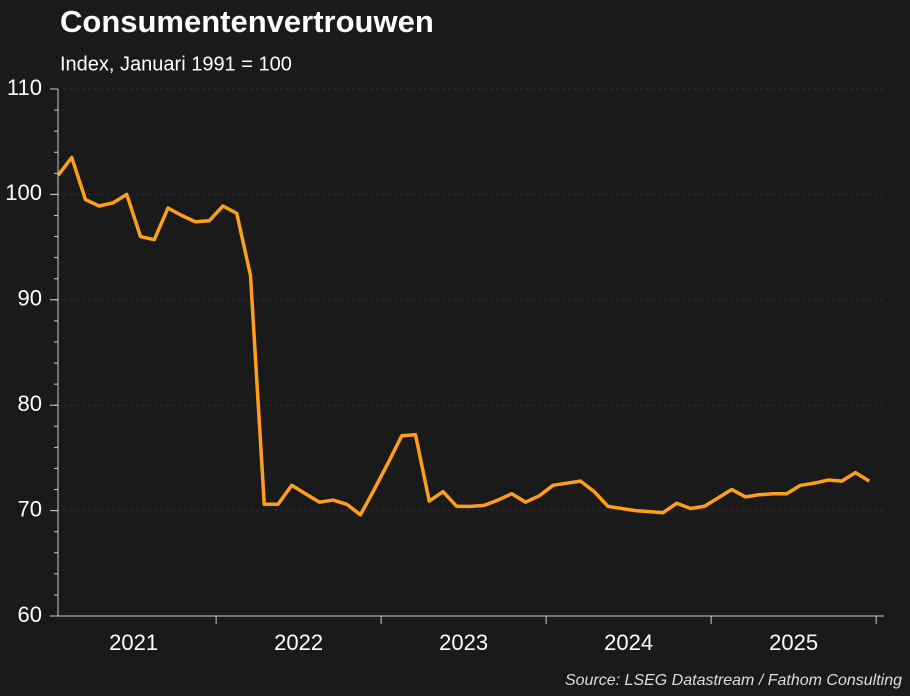  I want to click on x-tick-label: 2021, so click(133, 642).